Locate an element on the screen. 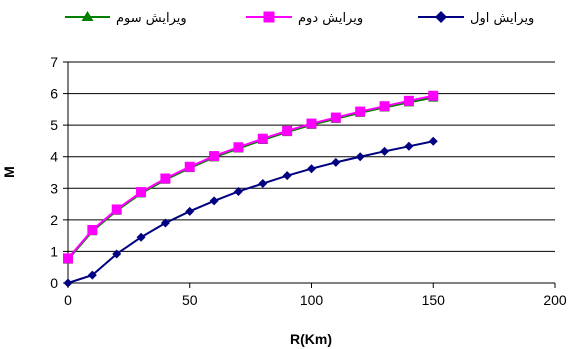 This screenshot has height=349, width=574. legend-triangle-marker is located at coordinates (87, 16).